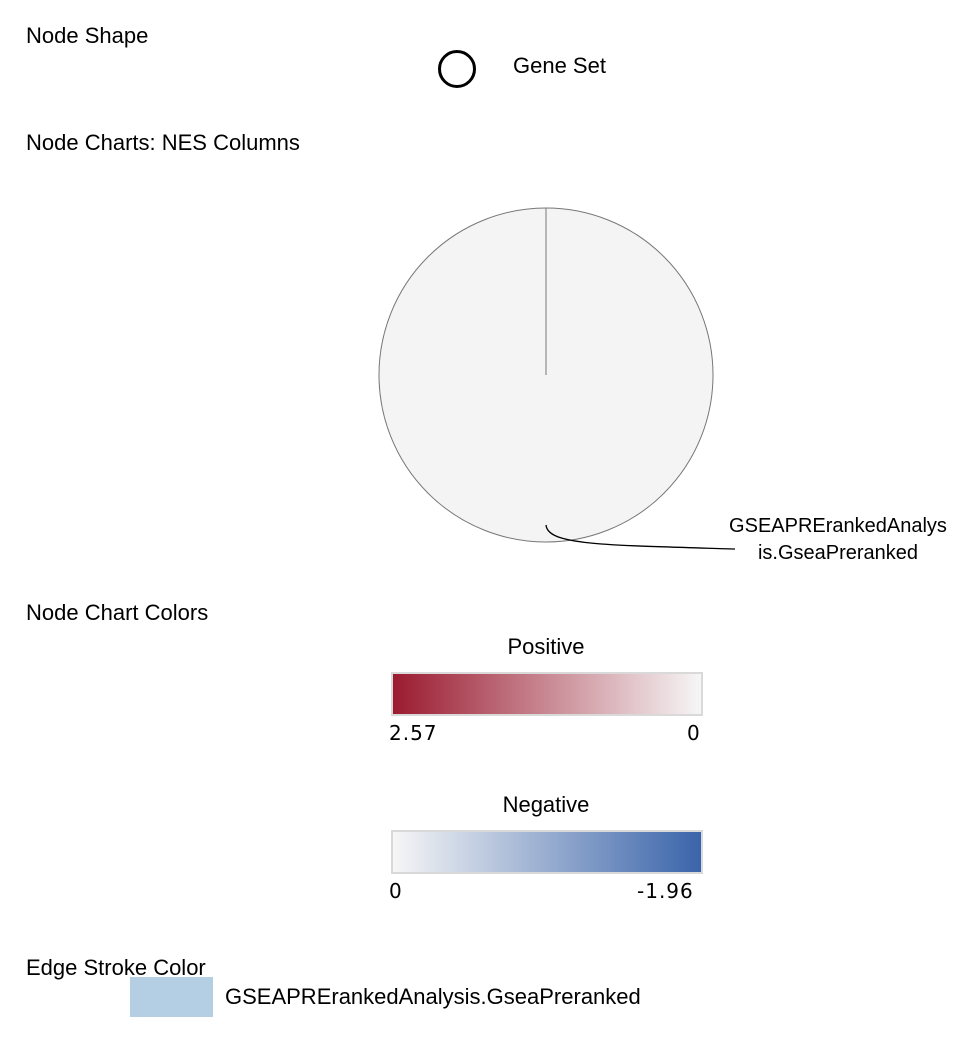 This screenshot has height=1049, width=963. I want to click on negative-scale-title: Negative, so click(546, 804).